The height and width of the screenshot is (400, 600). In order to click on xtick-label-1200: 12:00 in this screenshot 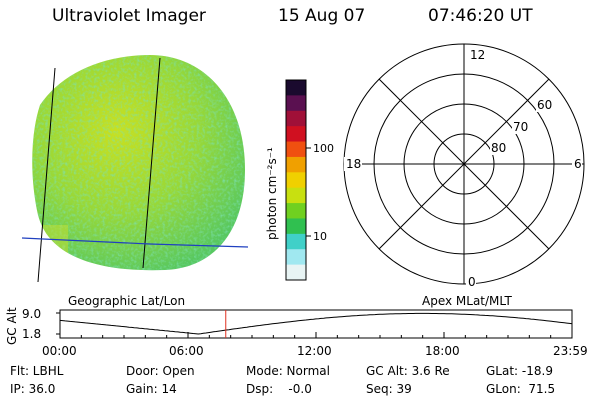, I will do `click(314, 351)`.